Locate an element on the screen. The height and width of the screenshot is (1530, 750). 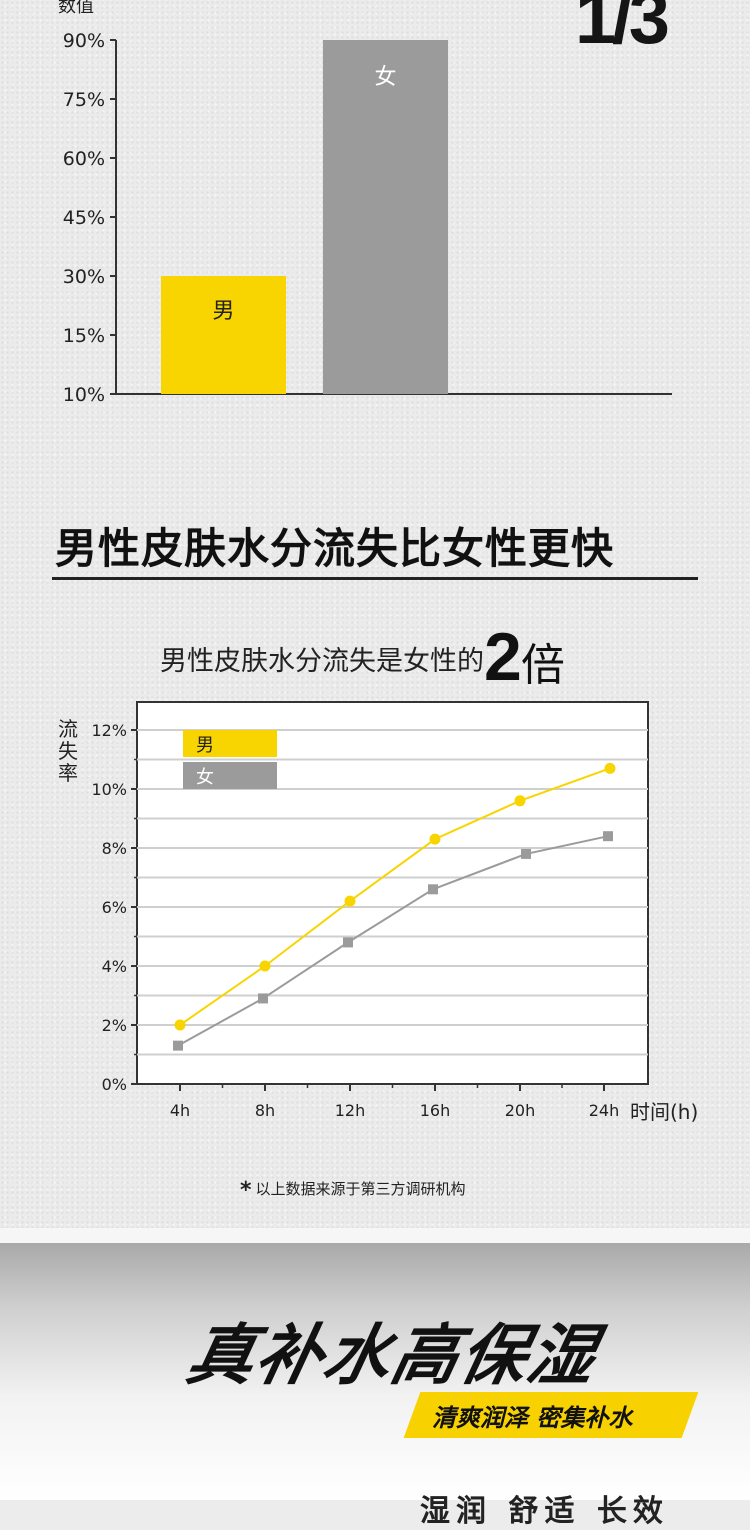
legend-label: 男 is located at coordinates (205, 745).